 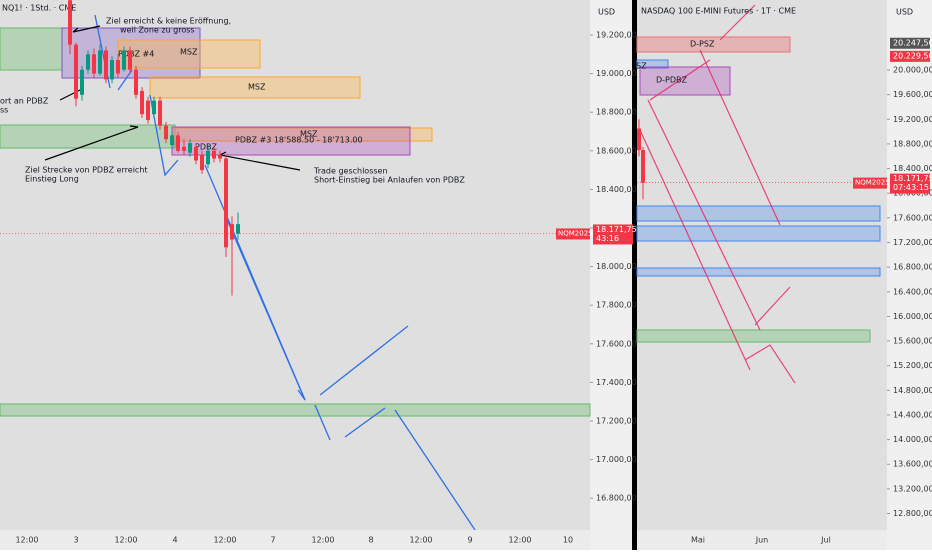 I want to click on annotation: weil Zone zu gross, so click(x=157, y=30).